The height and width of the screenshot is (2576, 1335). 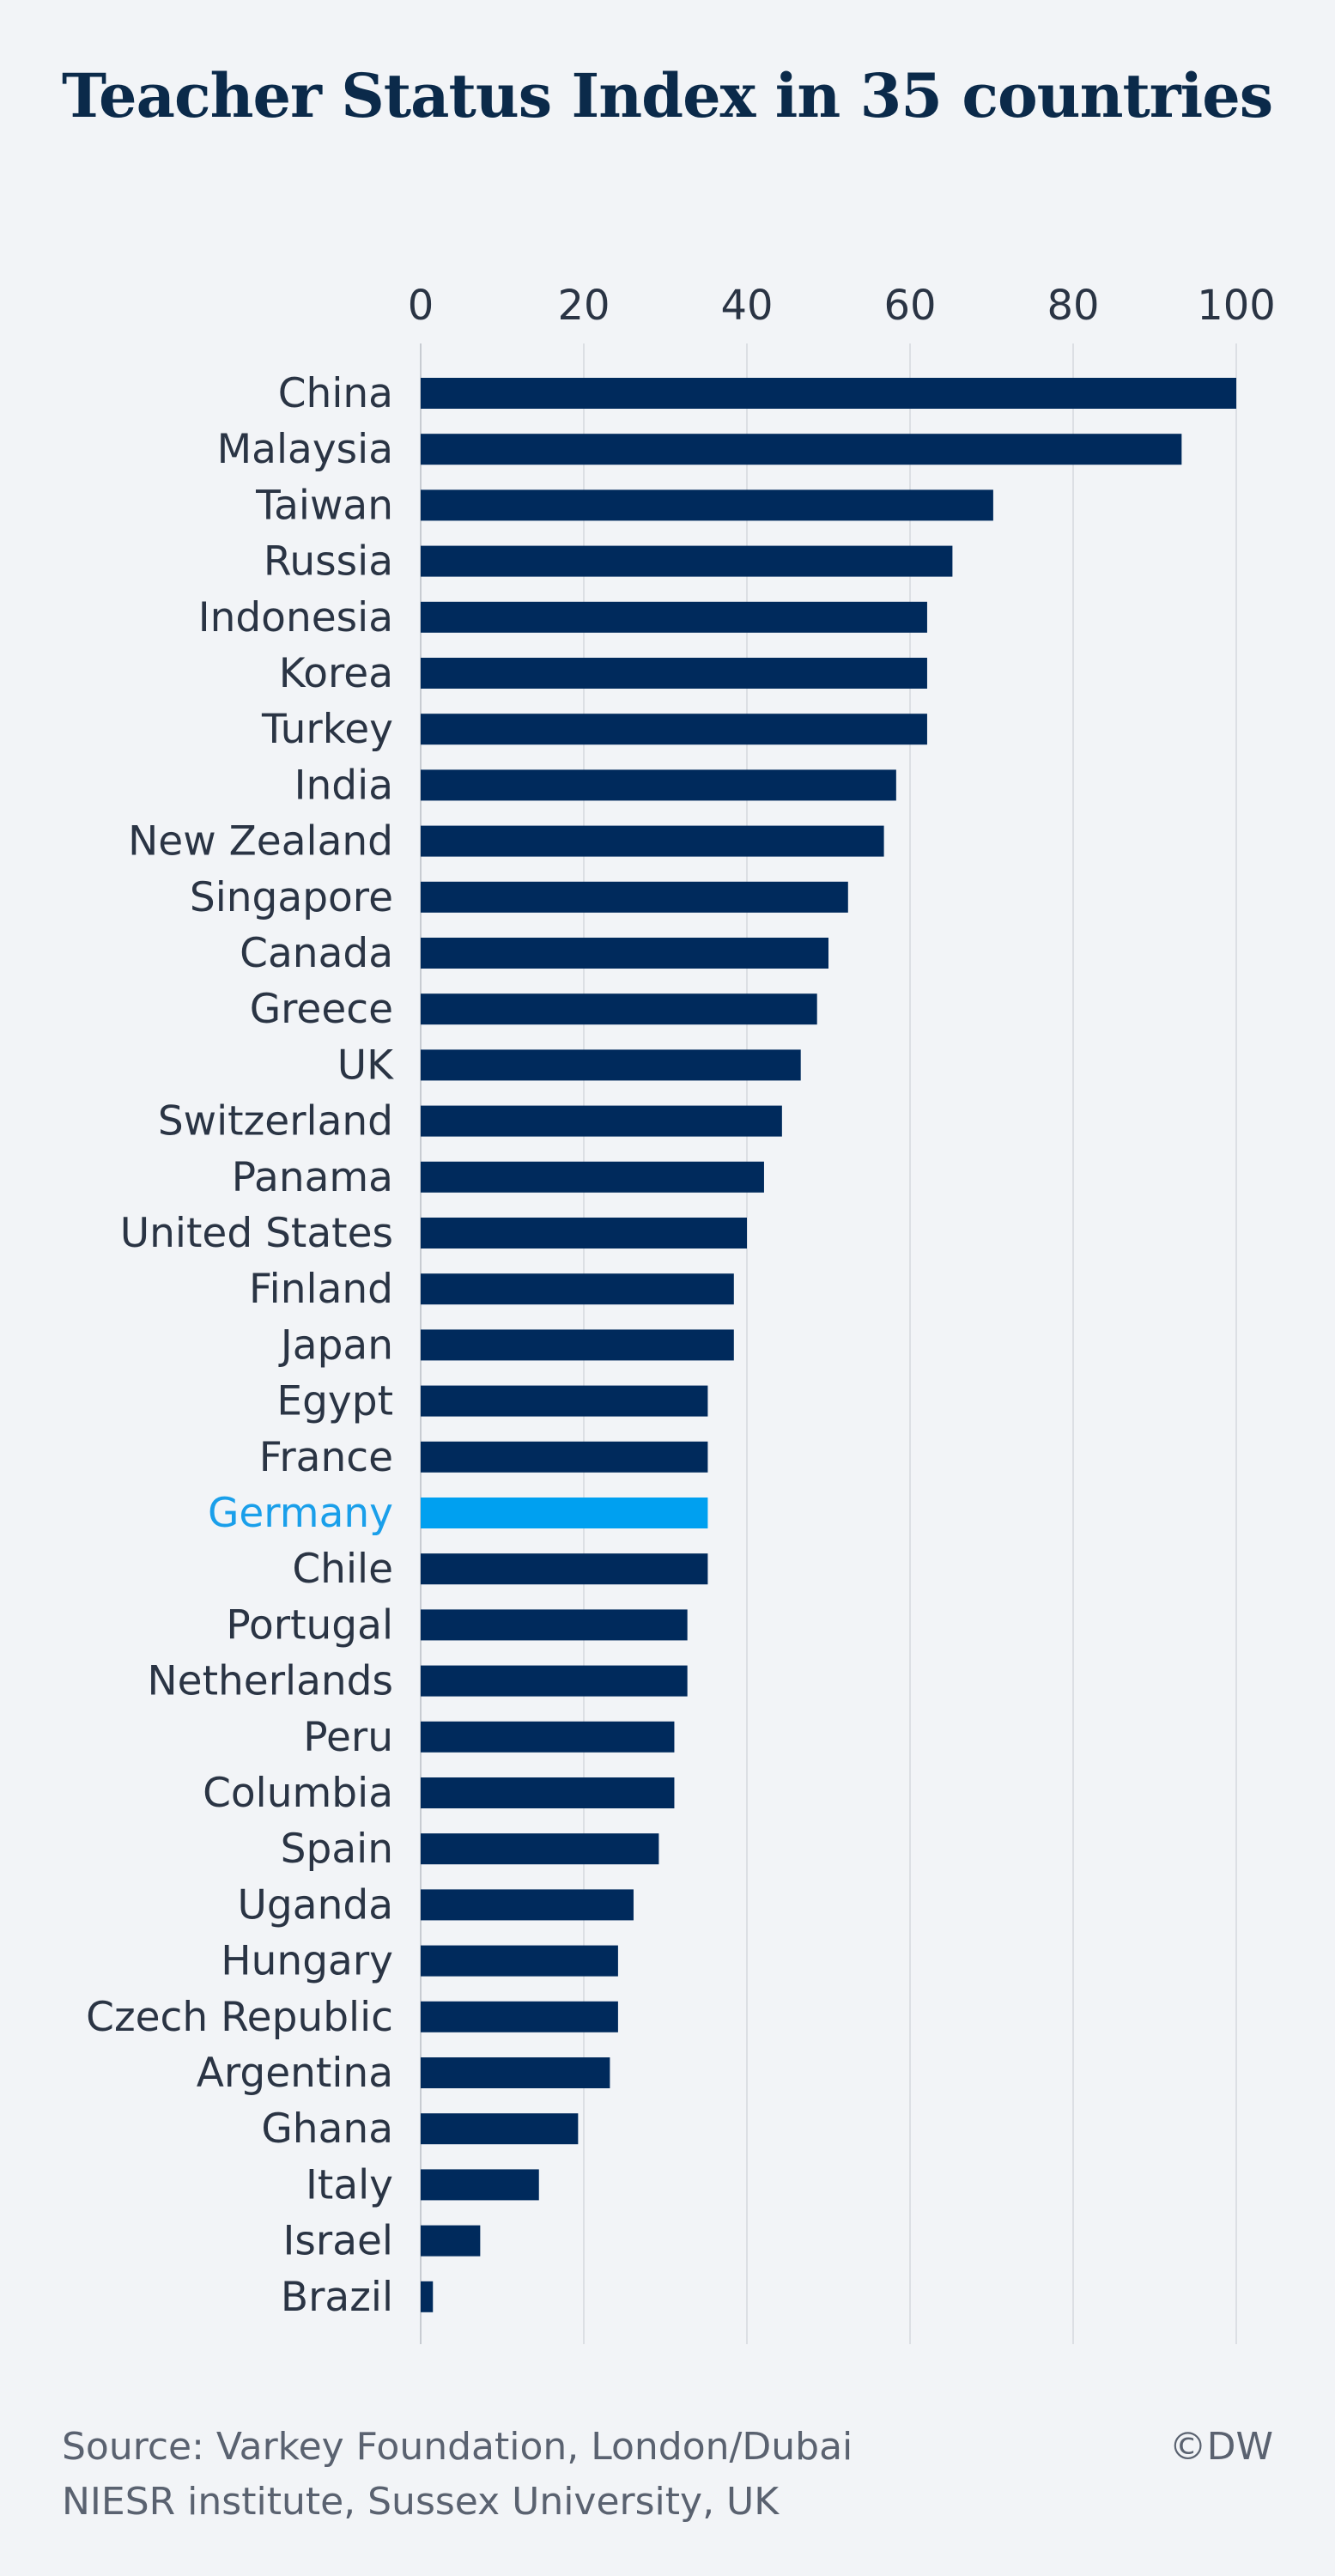 What do you see at coordinates (271, 1682) in the screenshot?
I see `category-label: Netherlands` at bounding box center [271, 1682].